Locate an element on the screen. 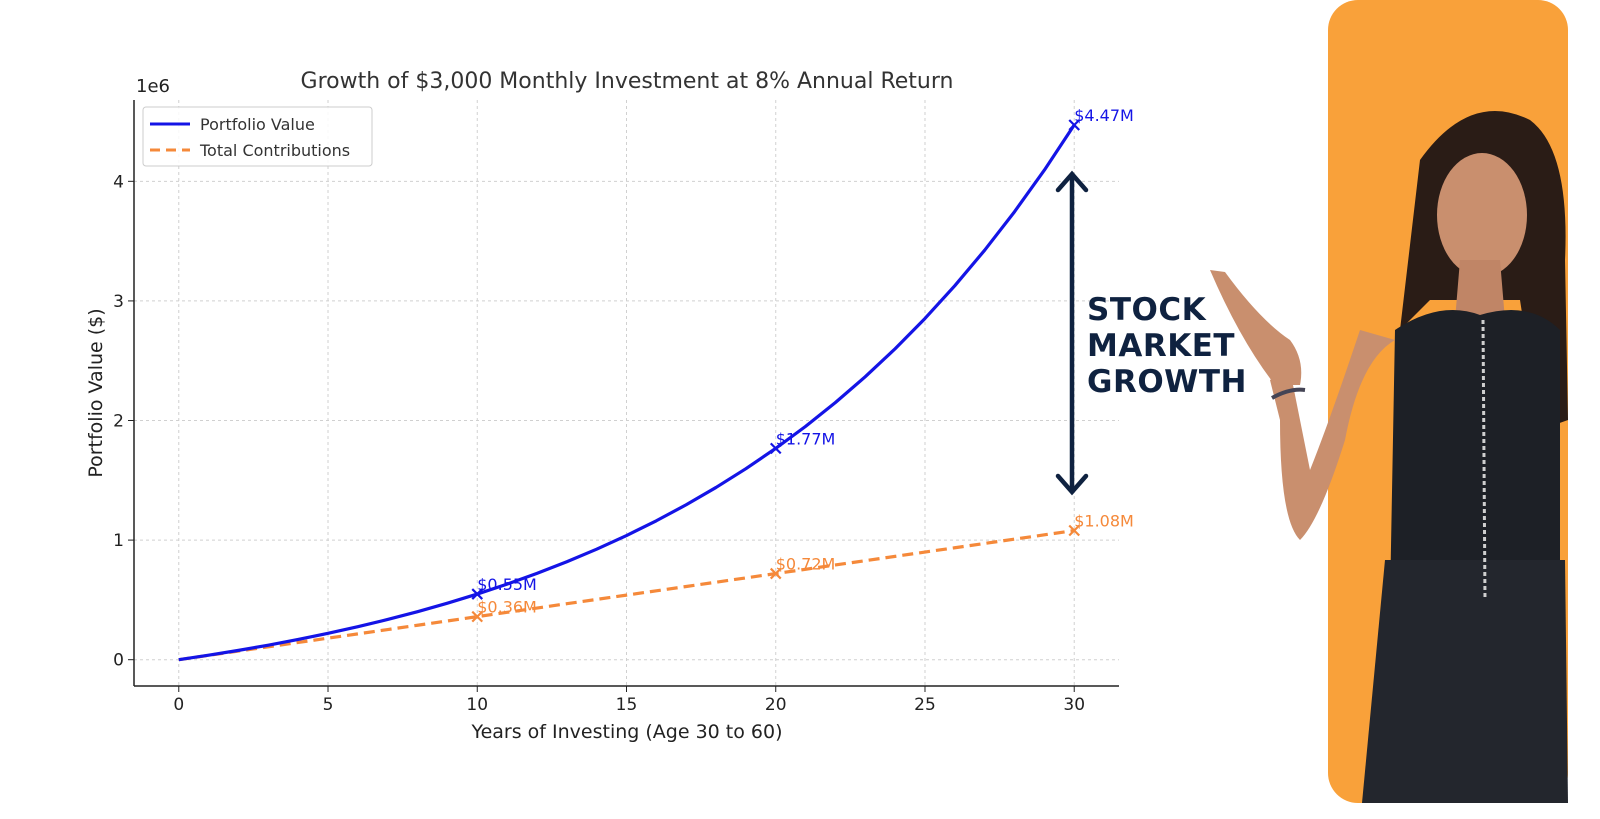 The height and width of the screenshot is (819, 1600). headline-line-3: GROWTH is located at coordinates (1167, 382).